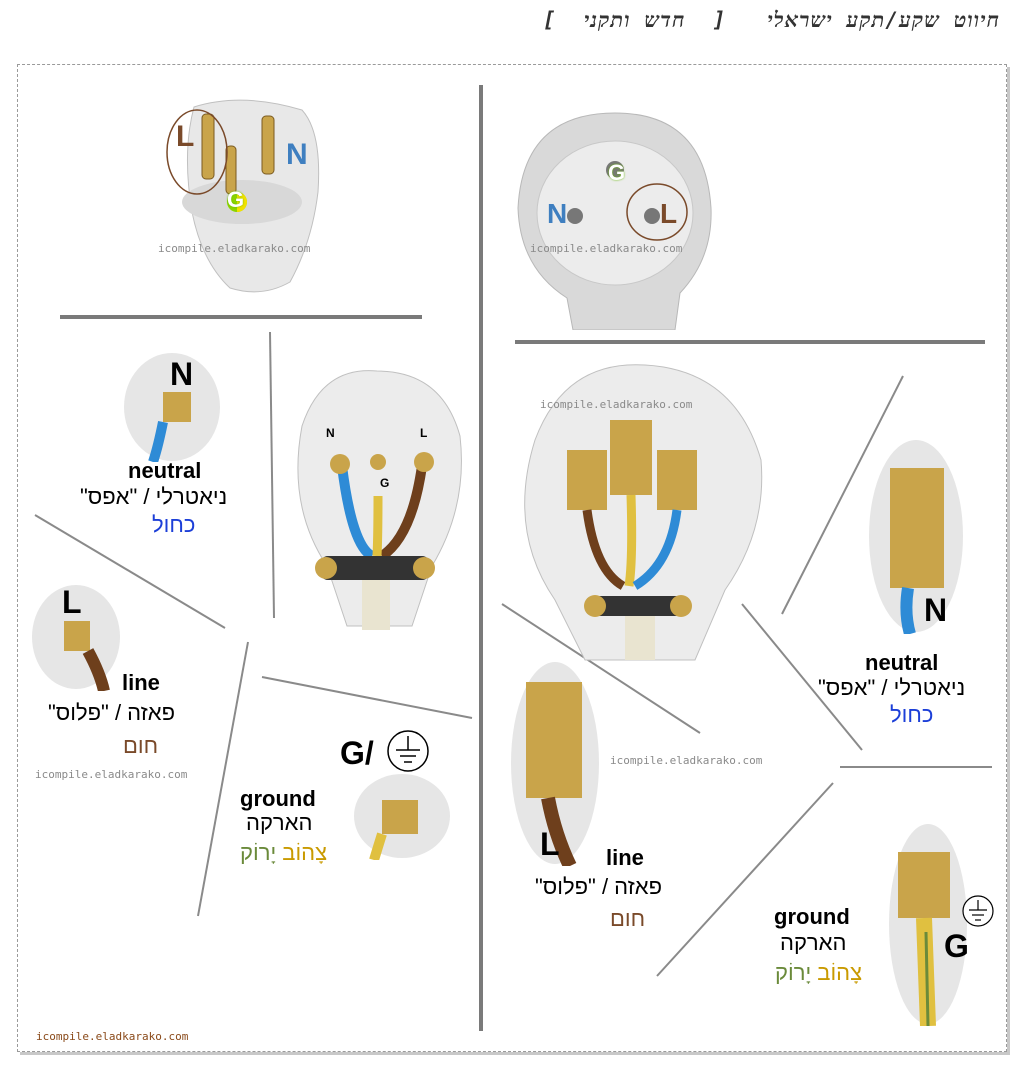  What do you see at coordinates (686, 760) in the screenshot?
I see `watermark-right-middle: icompile.eladkarako.com` at bounding box center [686, 760].